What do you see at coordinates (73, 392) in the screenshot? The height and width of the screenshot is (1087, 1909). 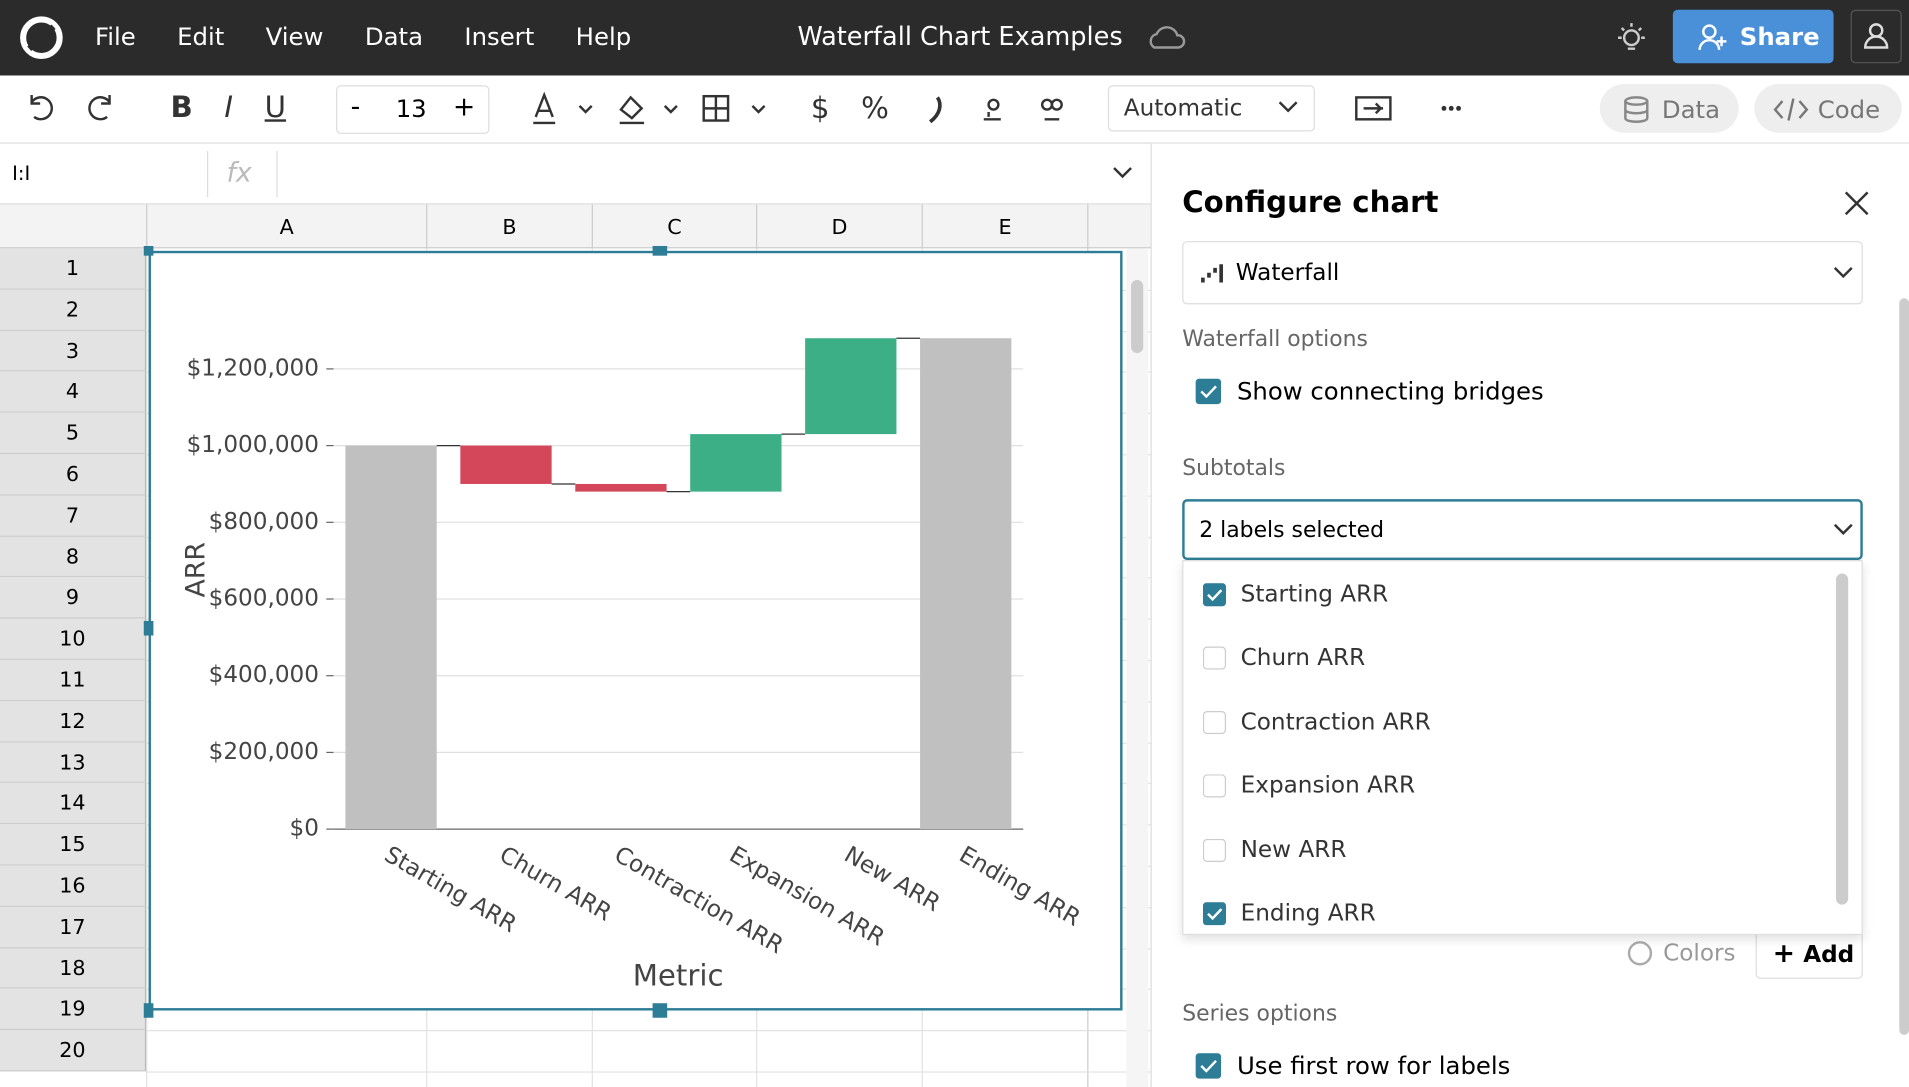 I see `row-header: 4` at bounding box center [73, 392].